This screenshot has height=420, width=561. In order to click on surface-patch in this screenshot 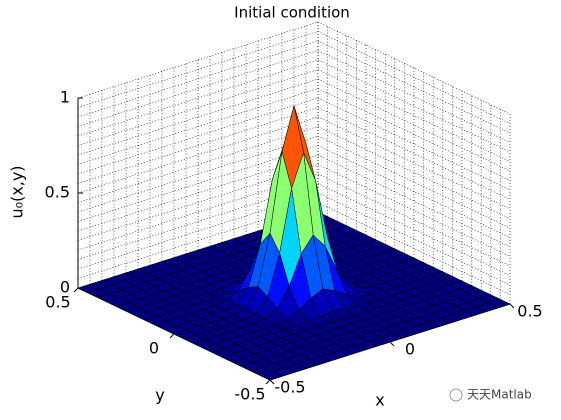, I will do `click(271, 376)`.